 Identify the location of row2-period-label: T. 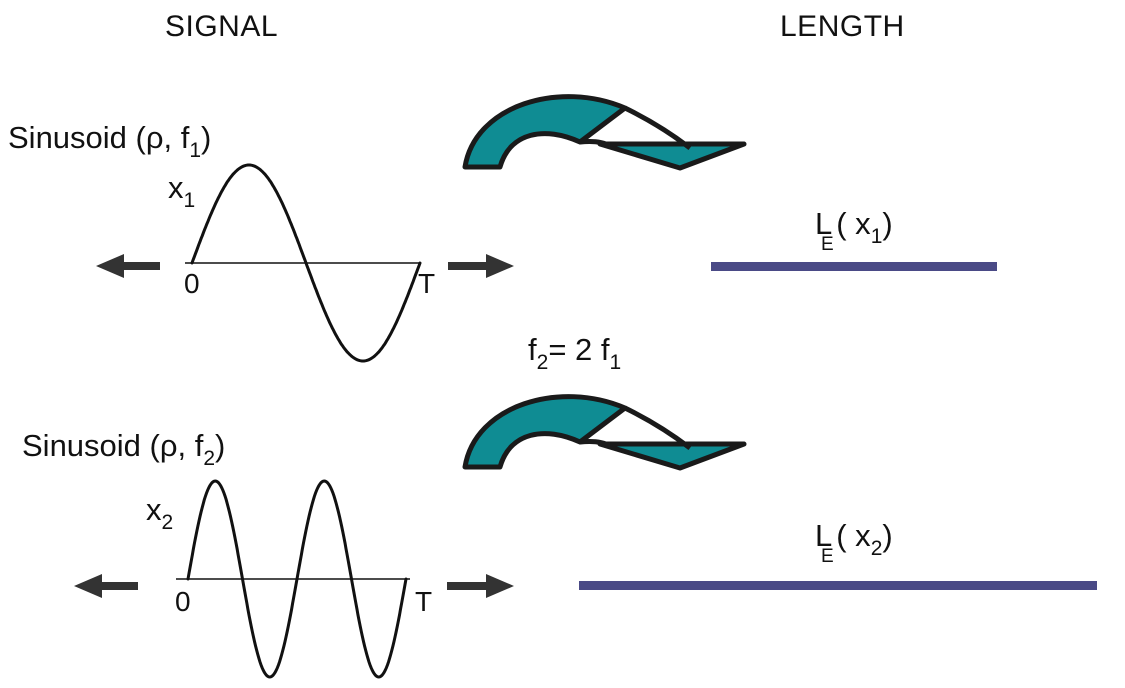
(424, 601).